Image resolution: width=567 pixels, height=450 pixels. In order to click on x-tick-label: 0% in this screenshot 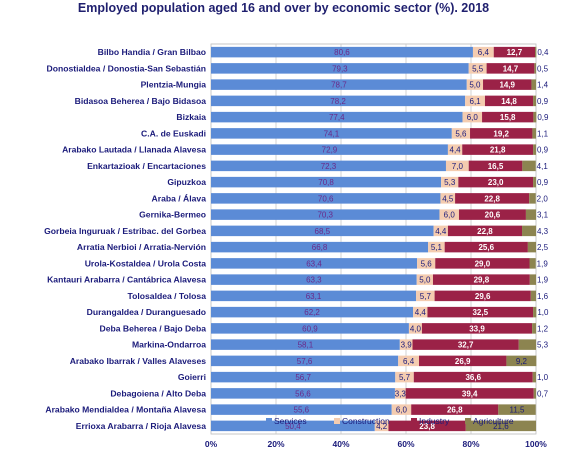, I will do `click(211, 444)`.